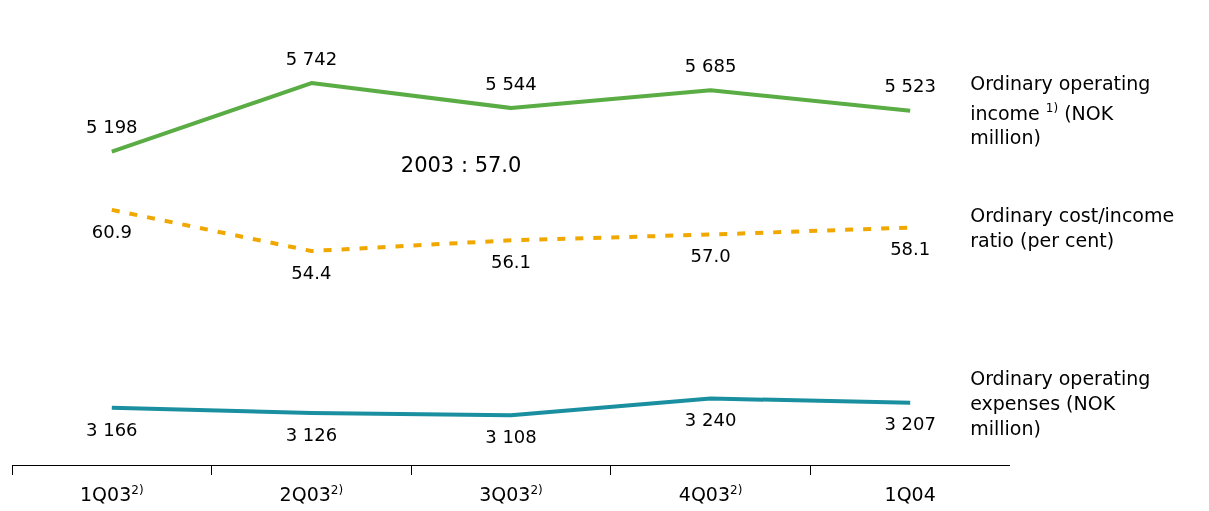 The width and height of the screenshot is (1209, 511). Describe the element at coordinates (710, 65) in the screenshot. I see `data-label: 5 685` at that location.